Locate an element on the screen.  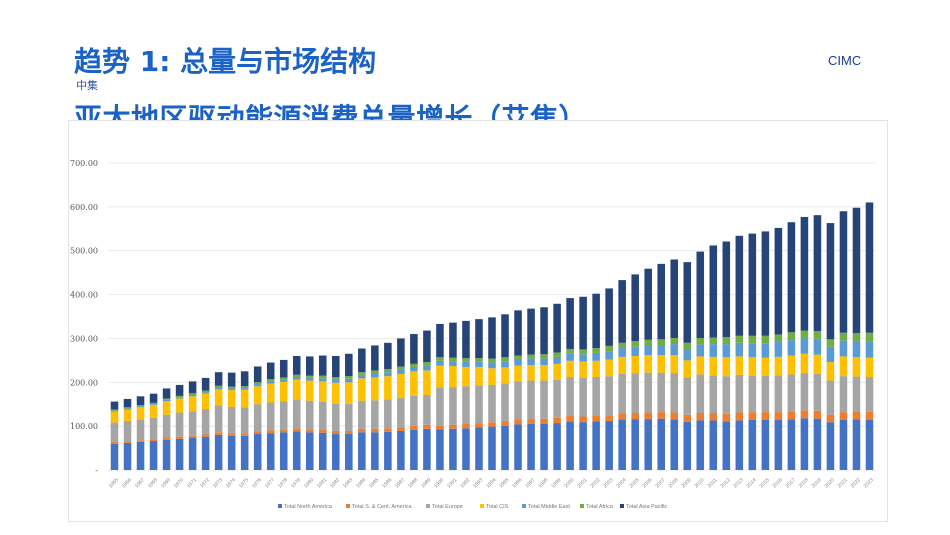
legend-label: Total Europe is located at coordinates (447, 507).